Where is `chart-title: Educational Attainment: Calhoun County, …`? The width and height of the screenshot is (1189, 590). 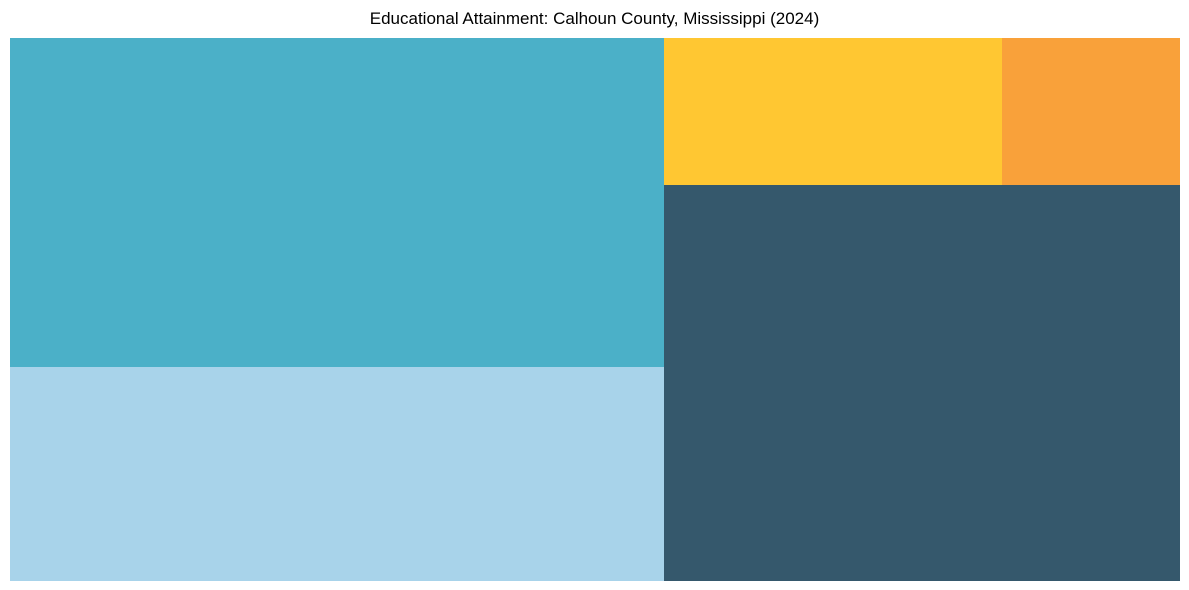
chart-title: Educational Attainment: Calhoun County, … is located at coordinates (594, 18).